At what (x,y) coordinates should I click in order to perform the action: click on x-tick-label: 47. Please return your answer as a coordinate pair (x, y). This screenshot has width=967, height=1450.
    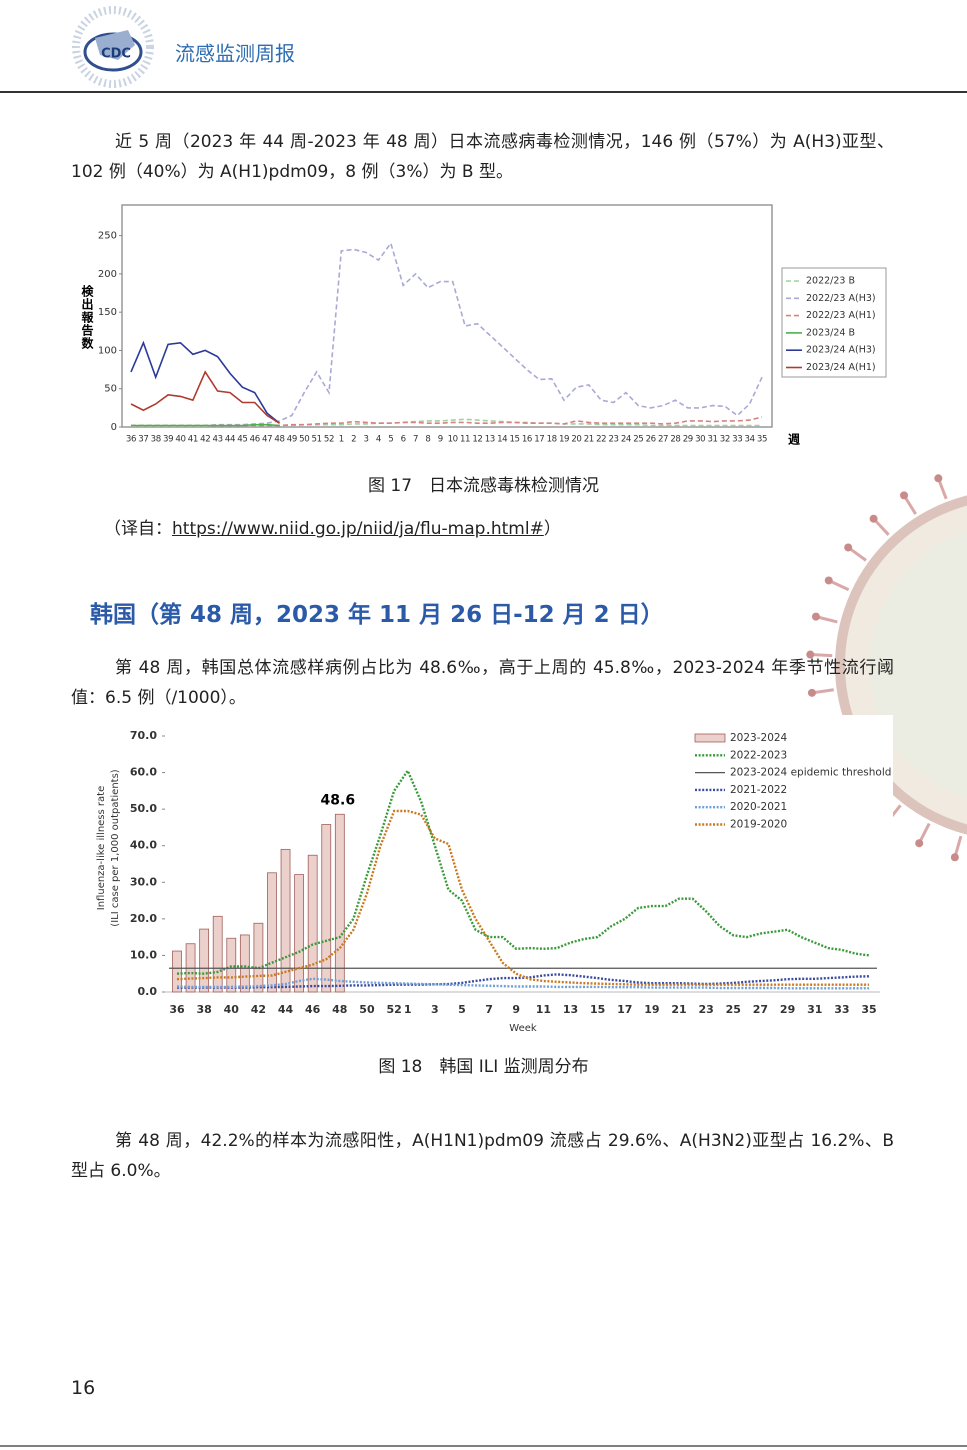
    Looking at the image, I should click on (267, 440).